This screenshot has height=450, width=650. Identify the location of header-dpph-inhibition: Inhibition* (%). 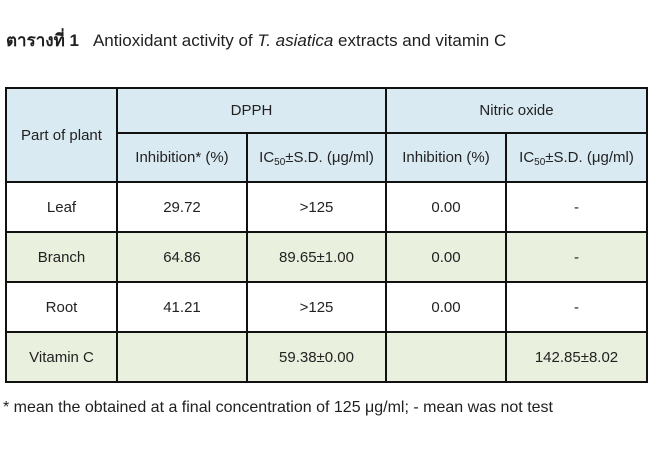
(182, 157).